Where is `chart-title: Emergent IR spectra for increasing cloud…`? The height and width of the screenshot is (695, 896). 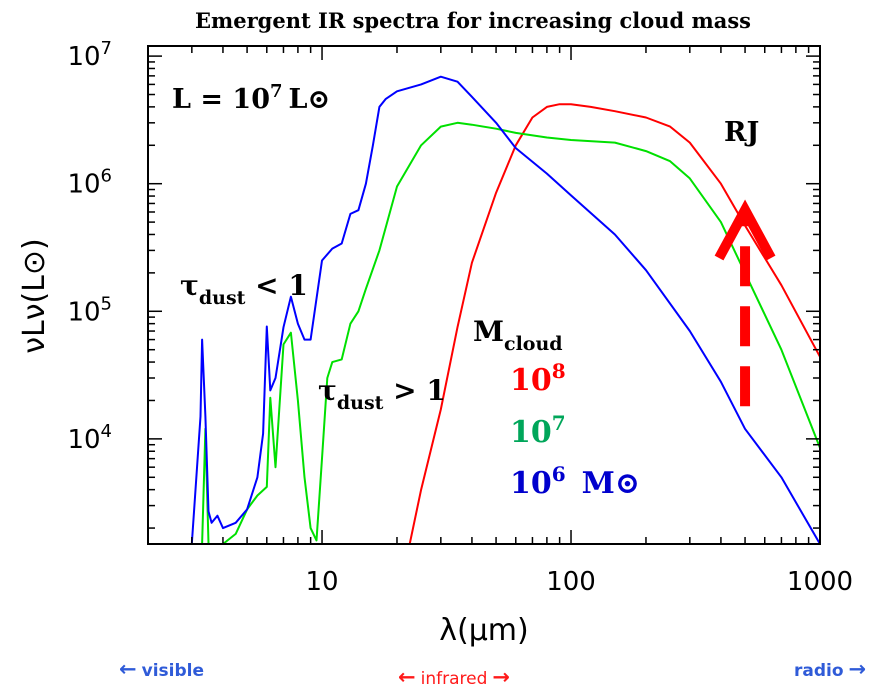
chart-title: Emergent IR spectra for increasing cloud… is located at coordinates (473, 20).